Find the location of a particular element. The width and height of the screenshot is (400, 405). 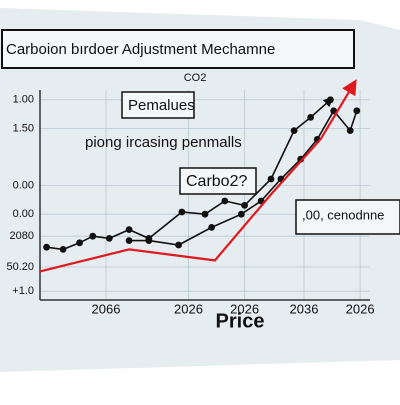

y-tick-label: 1.50 is located at coordinates (23, 128).